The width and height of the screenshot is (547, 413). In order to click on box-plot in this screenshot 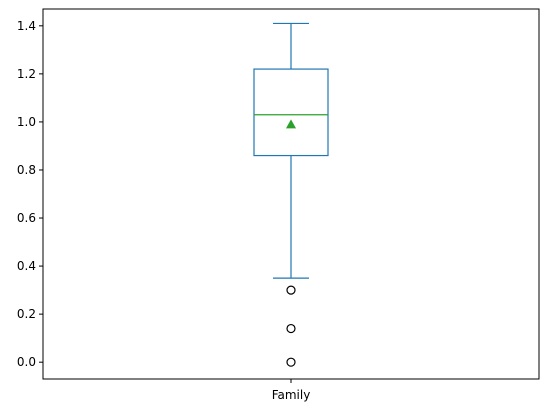, I will do `click(291, 194)`.